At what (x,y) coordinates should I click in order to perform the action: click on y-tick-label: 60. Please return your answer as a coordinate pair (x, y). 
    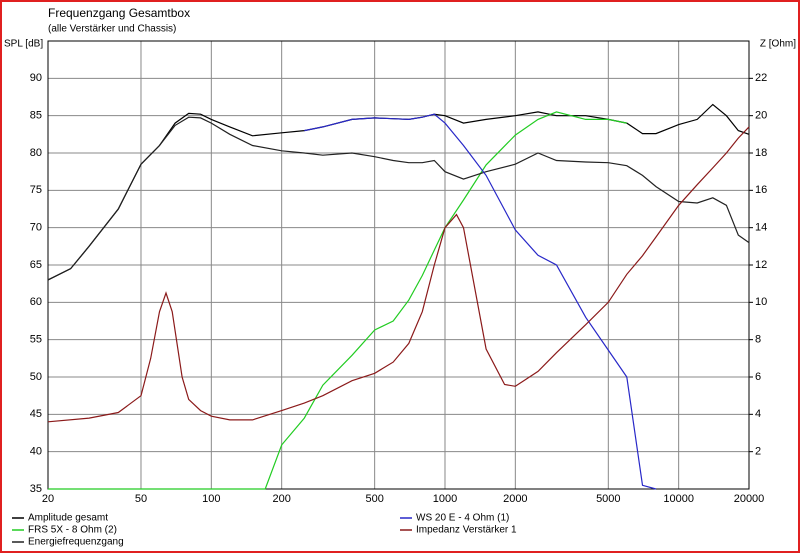
    Looking at the image, I should click on (36, 302).